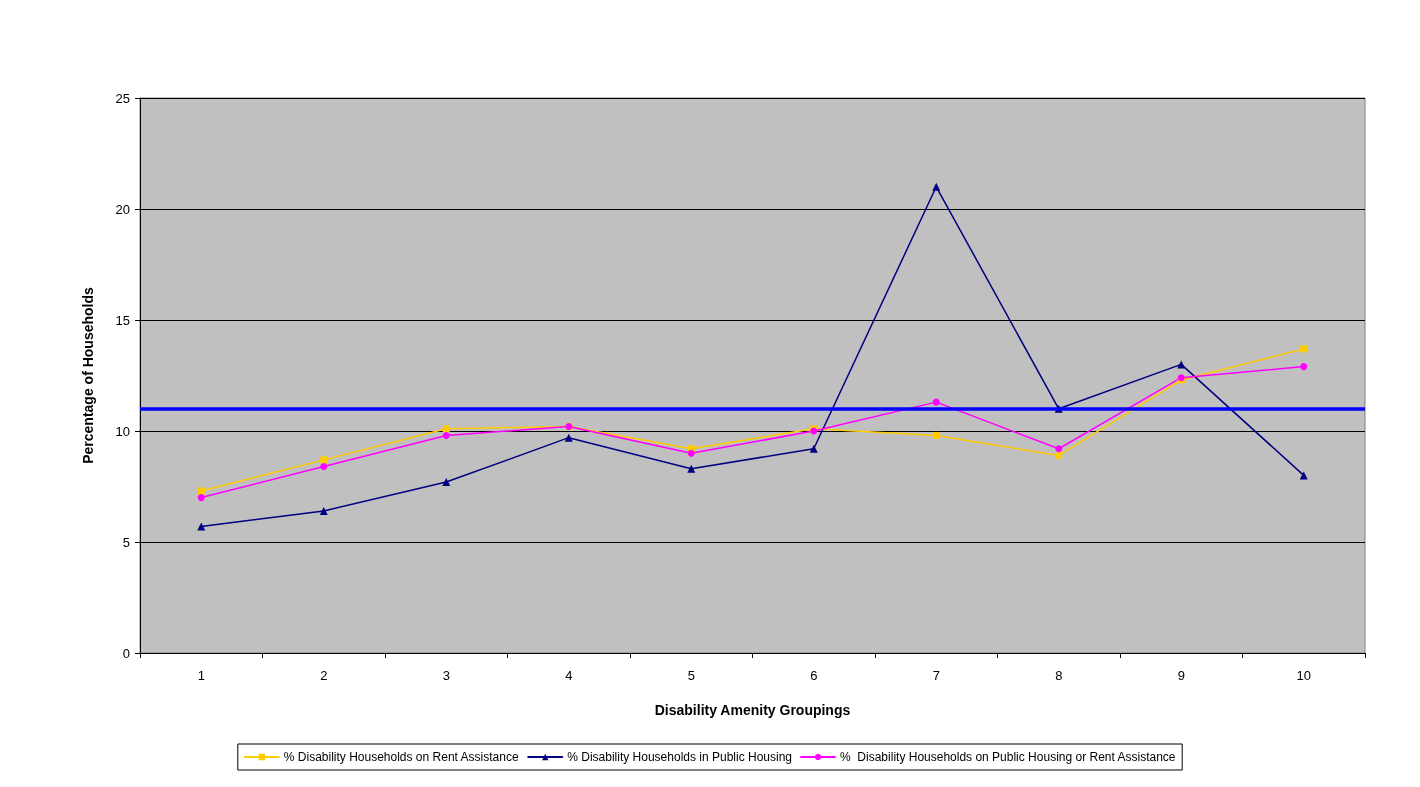 The height and width of the screenshot is (787, 1420). What do you see at coordinates (88, 375) in the screenshot?
I see `y-axis-title: Percentage of Households` at bounding box center [88, 375].